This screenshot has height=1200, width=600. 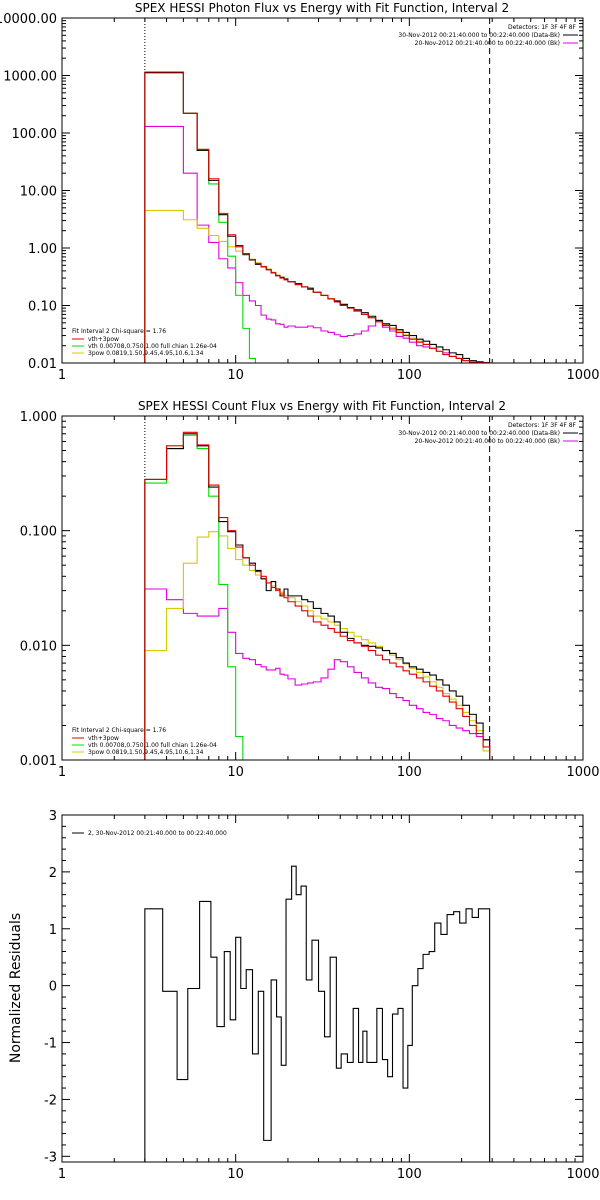 What do you see at coordinates (50, 1100) in the screenshot?
I see `y-tick-label: -2` at bounding box center [50, 1100].